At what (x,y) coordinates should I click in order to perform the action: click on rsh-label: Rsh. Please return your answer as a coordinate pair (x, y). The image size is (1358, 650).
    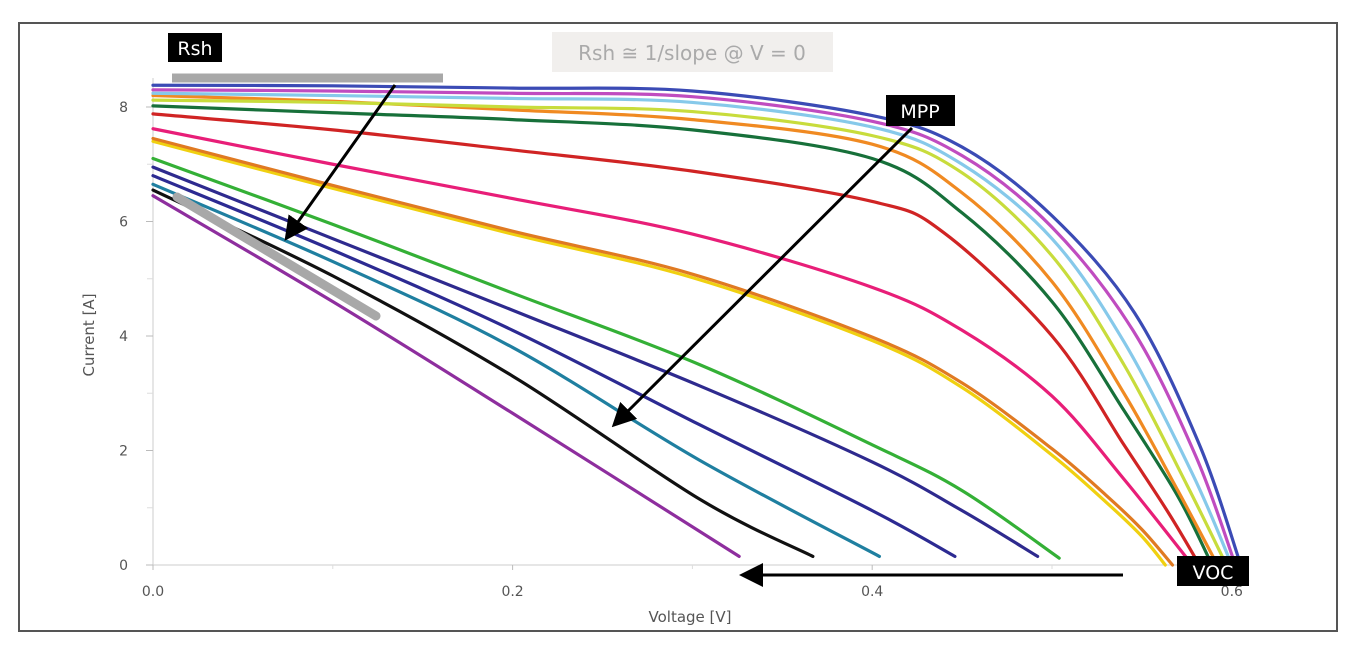
    Looking at the image, I should click on (194, 49).